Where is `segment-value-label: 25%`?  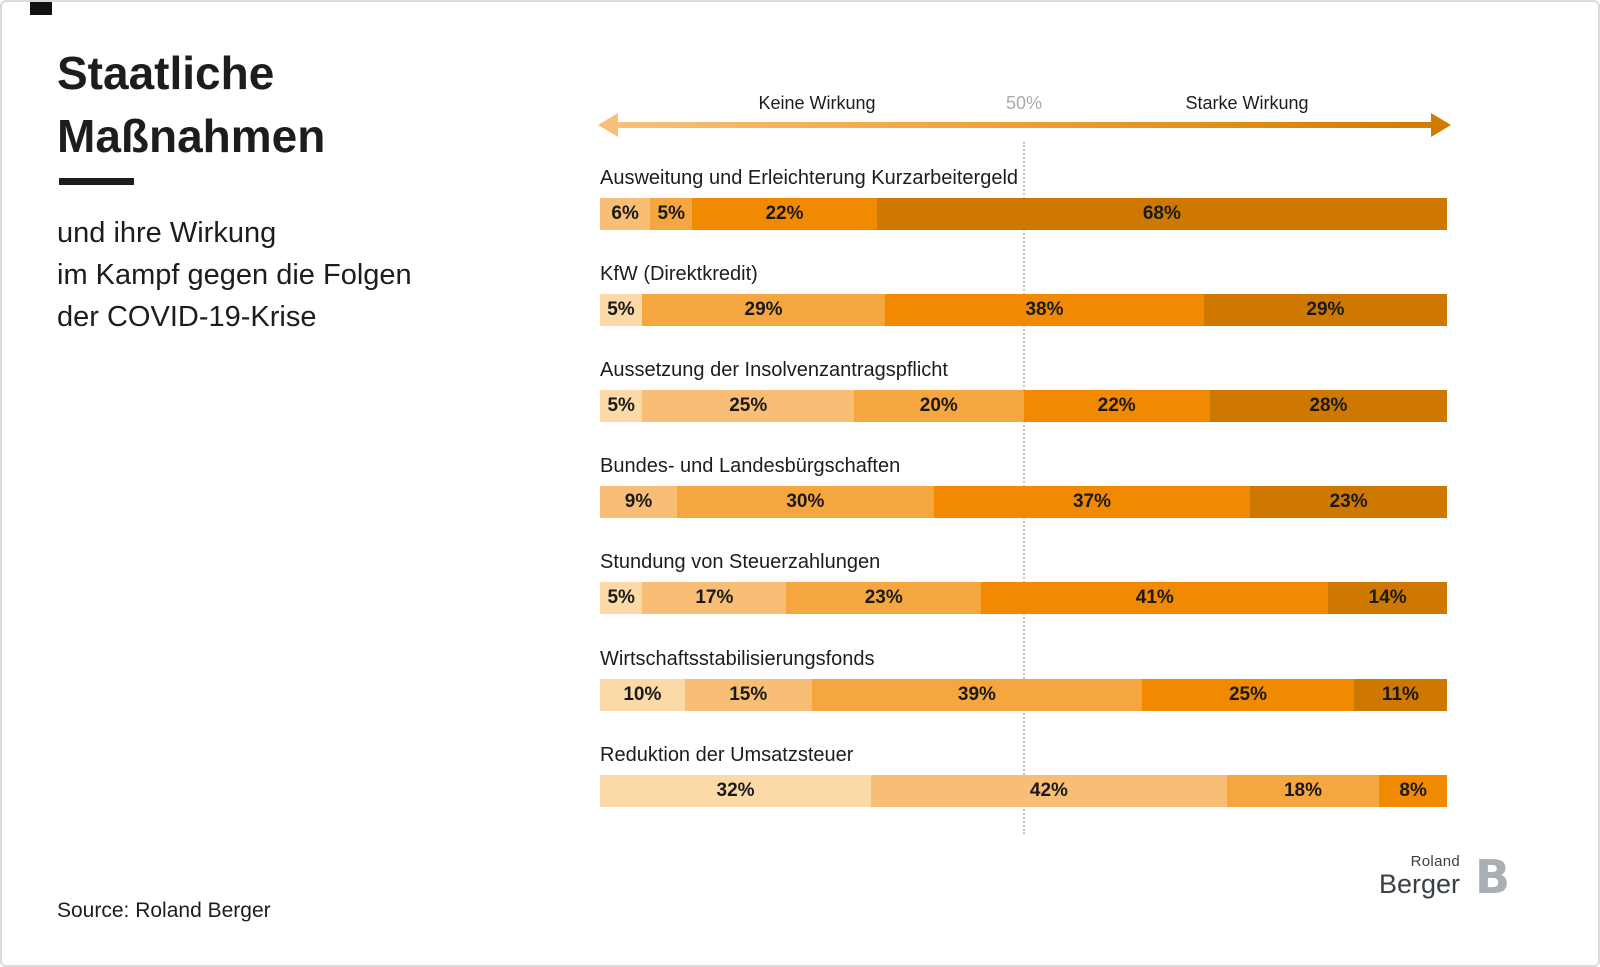 segment-value-label: 25% is located at coordinates (1247, 694).